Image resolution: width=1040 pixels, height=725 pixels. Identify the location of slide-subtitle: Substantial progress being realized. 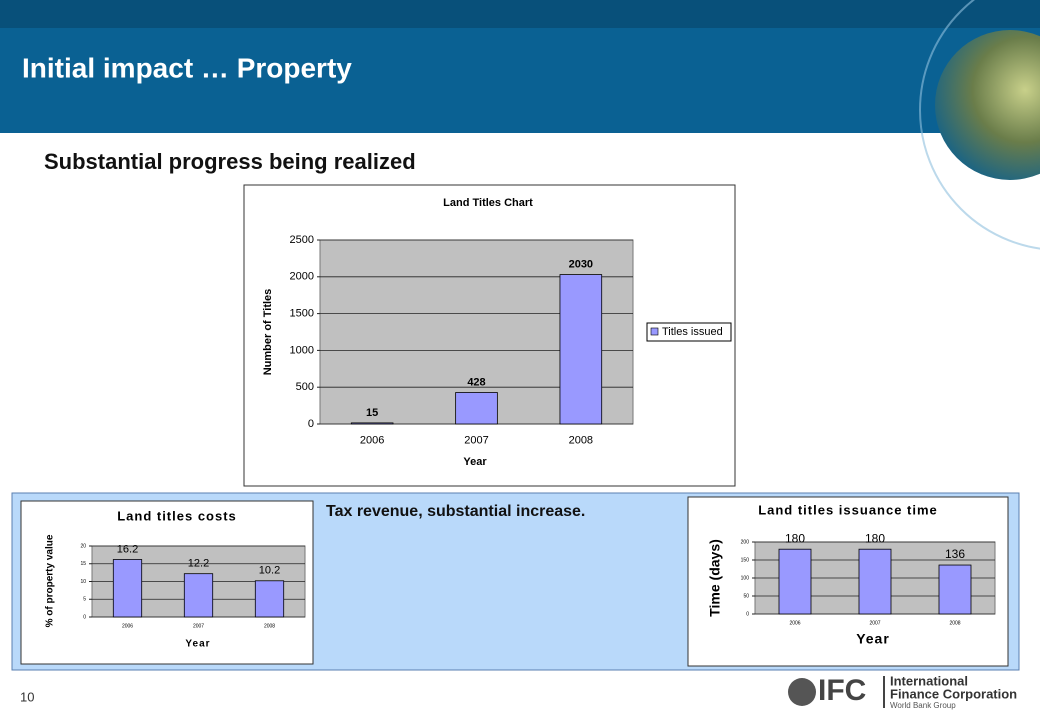
(230, 161).